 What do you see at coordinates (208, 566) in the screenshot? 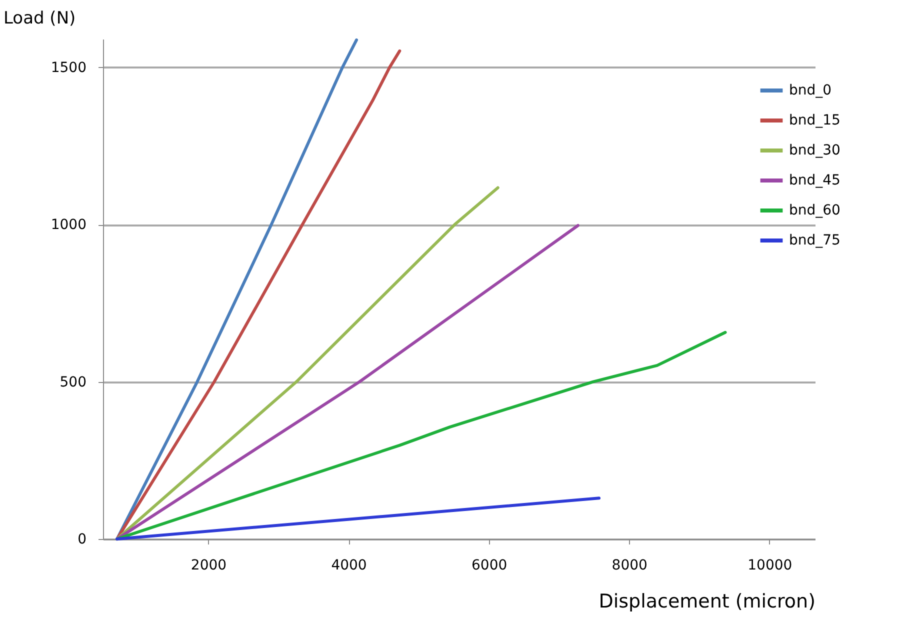
I see `x-tick-label: 2000` at bounding box center [208, 566].